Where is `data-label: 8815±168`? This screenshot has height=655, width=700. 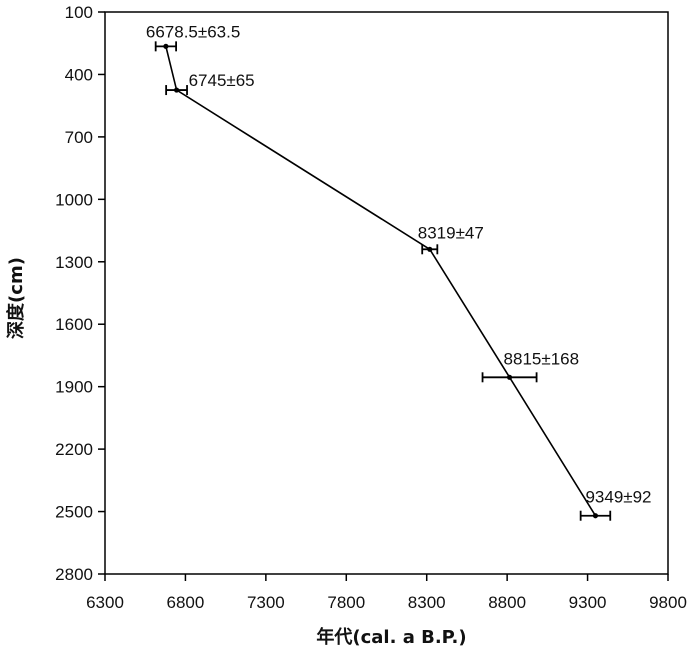 data-label: 8815±168 is located at coordinates (542, 358).